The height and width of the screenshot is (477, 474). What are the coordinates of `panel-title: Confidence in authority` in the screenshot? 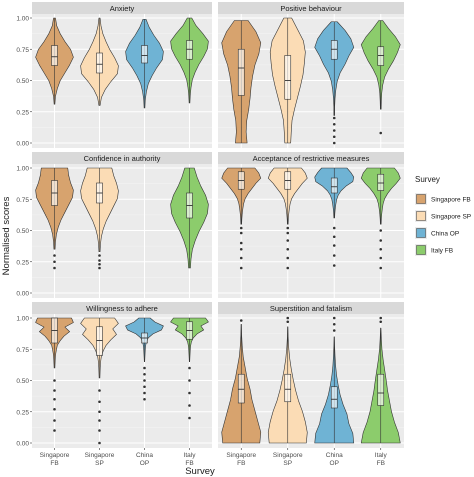 It's located at (122, 158).